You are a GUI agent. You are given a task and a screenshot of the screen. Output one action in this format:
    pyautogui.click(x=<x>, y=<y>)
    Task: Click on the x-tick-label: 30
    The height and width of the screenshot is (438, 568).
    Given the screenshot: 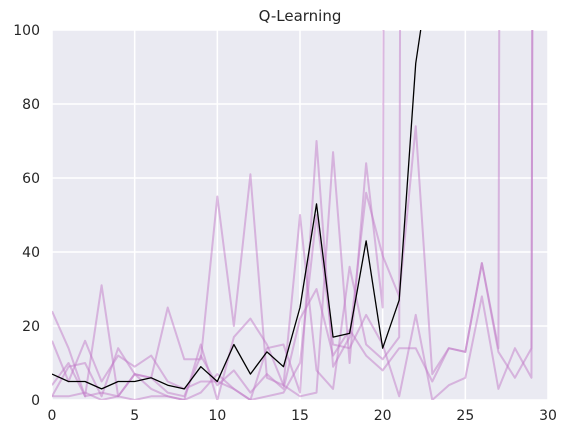 What is the action you would take?
    pyautogui.click(x=548, y=416)
    